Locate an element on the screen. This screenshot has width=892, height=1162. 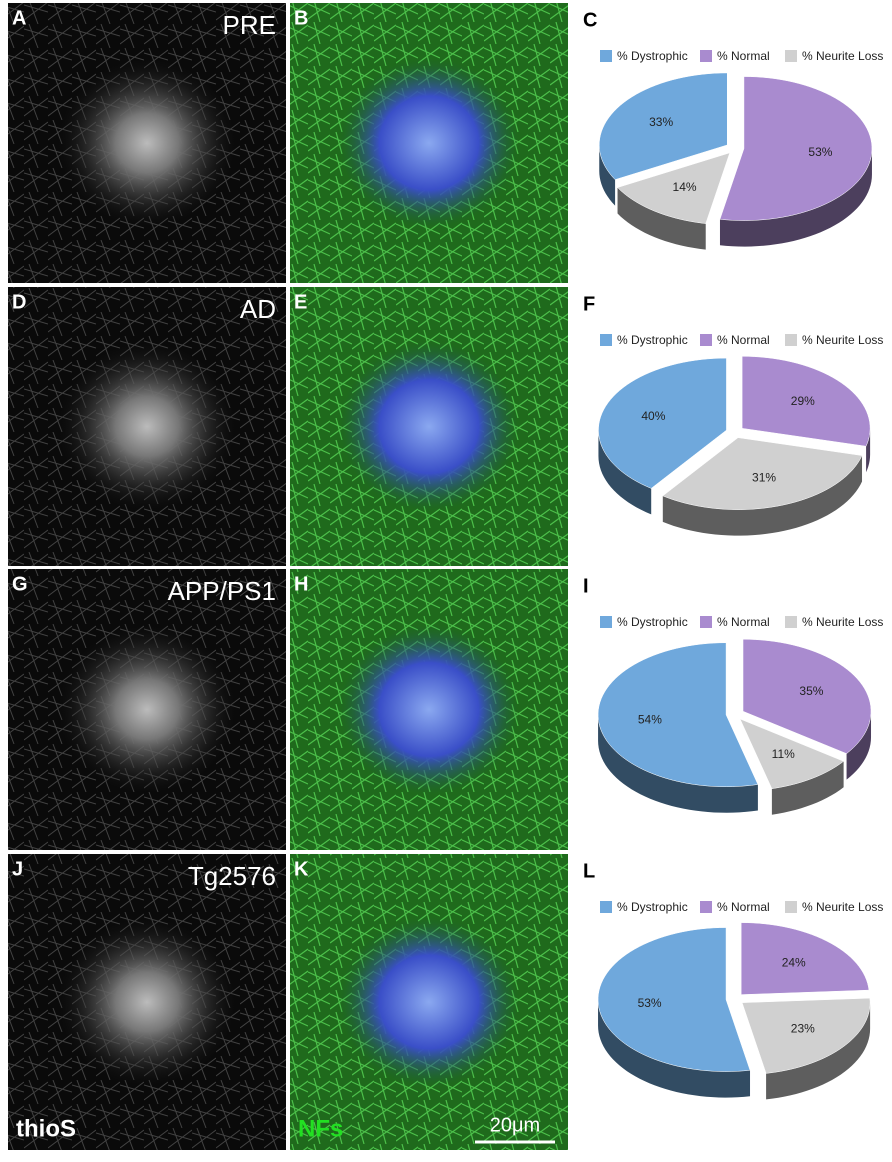
slice-label: 54% is located at coordinates (650, 719).